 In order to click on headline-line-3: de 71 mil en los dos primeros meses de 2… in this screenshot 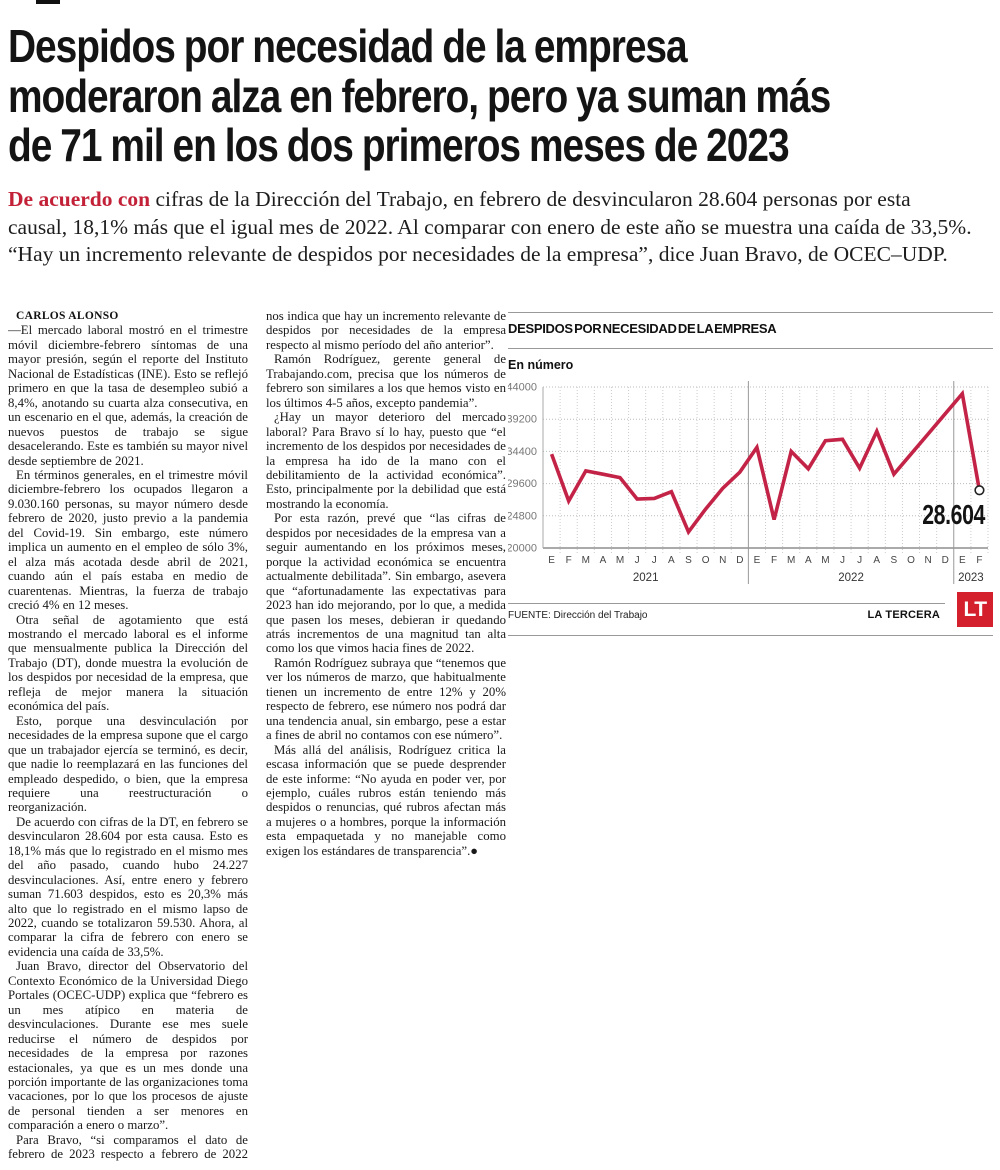, I will do `click(399, 145)`.